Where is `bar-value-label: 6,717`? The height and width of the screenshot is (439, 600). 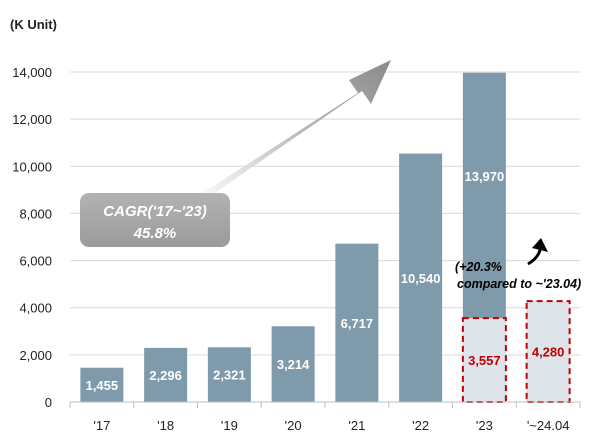
bar-value-label: 6,717 is located at coordinates (357, 323).